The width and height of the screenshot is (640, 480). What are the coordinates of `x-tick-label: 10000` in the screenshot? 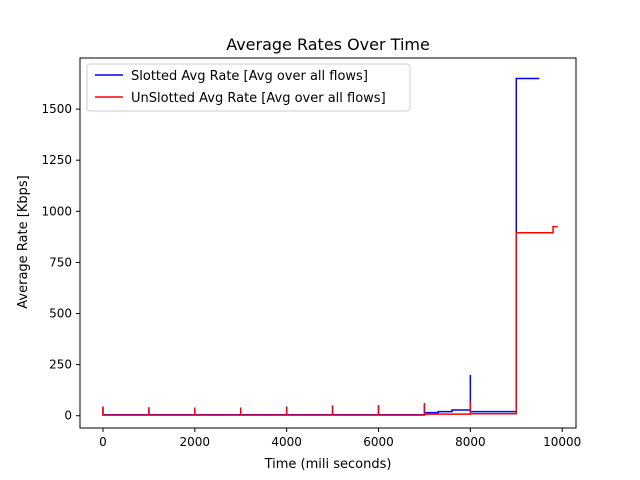 It's located at (562, 442).